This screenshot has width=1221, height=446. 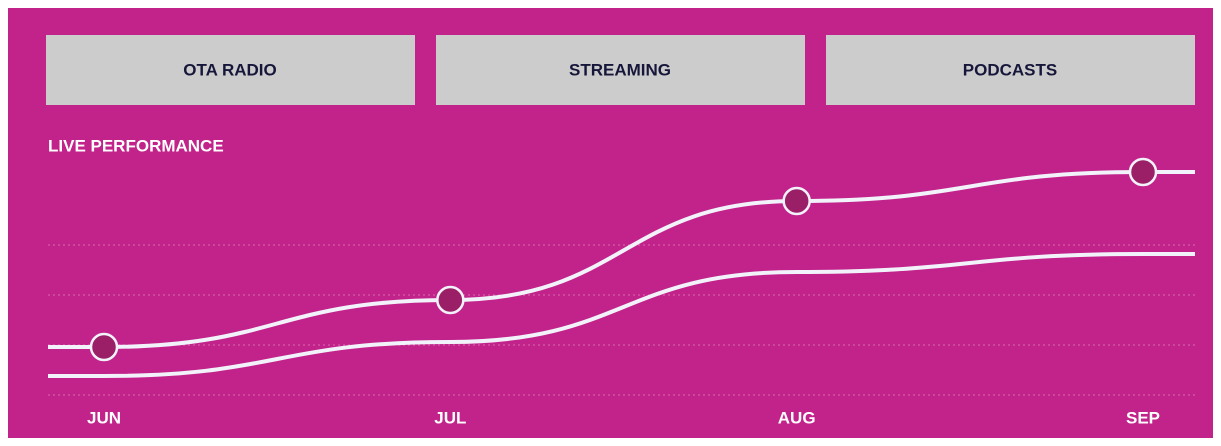 I want to click on tab: PODCASTS, so click(x=1010, y=70).